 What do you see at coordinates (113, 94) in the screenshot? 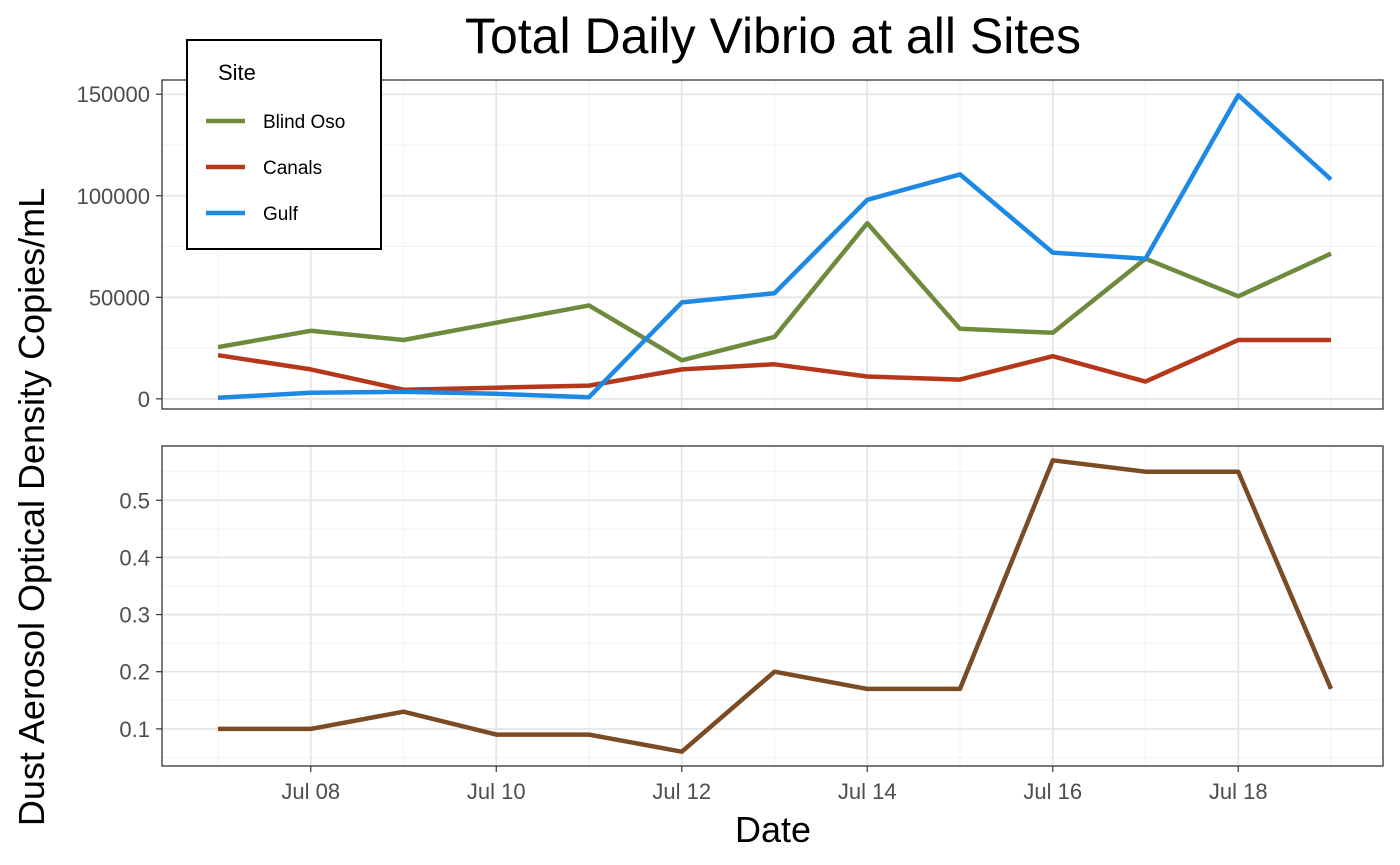
I see `y-tick-label: 150000` at bounding box center [113, 94].